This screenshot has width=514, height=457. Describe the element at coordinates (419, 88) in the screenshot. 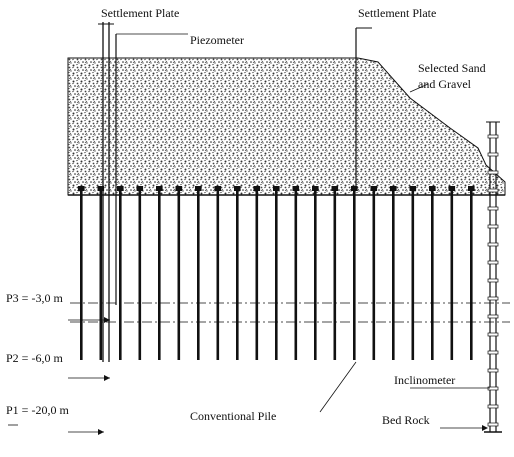

I see `sand-gravel-leader` at that location.